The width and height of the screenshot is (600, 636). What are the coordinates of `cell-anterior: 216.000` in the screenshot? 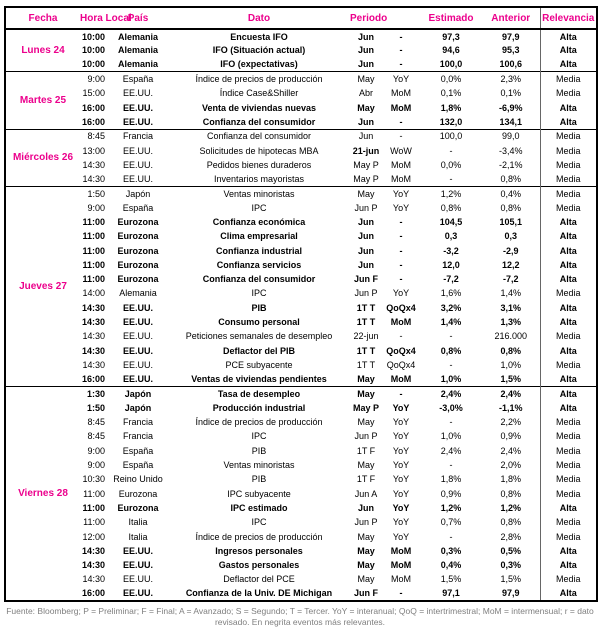 It's located at (511, 336).